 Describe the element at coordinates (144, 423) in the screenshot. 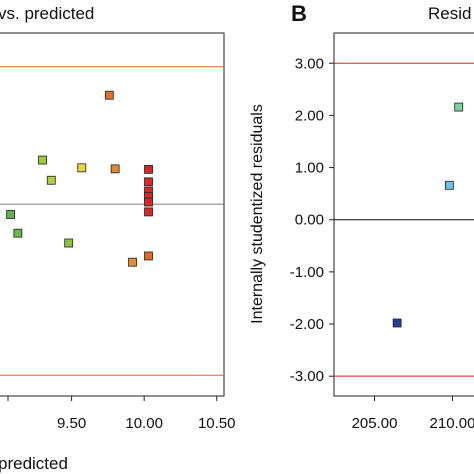

I see `left-x-tick-label: 10.00` at that location.